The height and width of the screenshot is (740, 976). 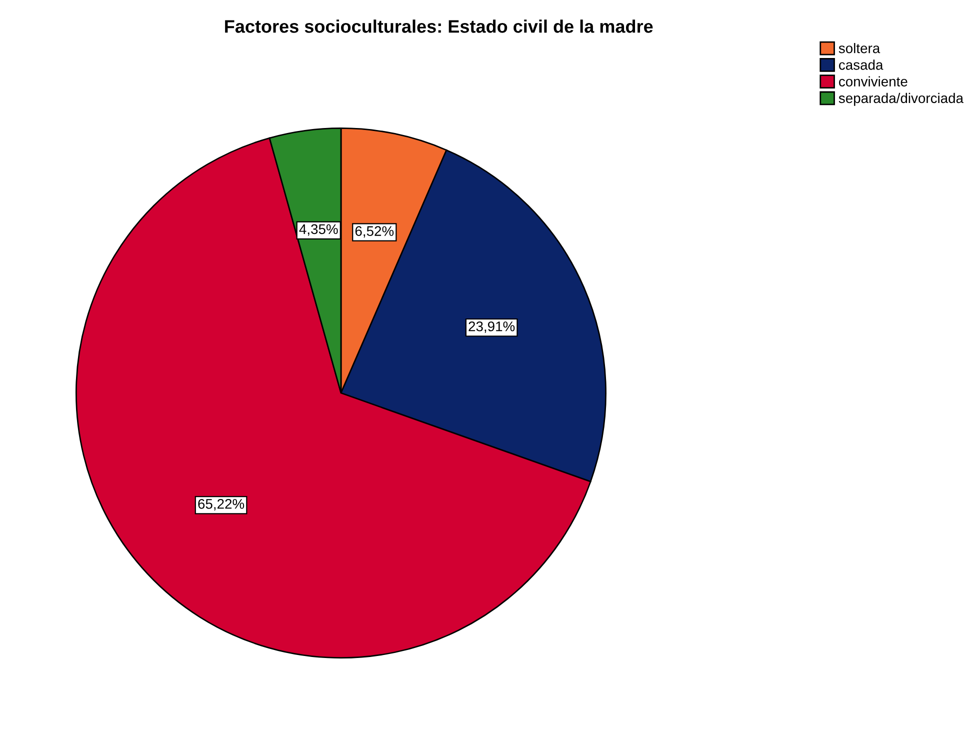 I want to click on data-label: 6,52%, so click(x=374, y=232).